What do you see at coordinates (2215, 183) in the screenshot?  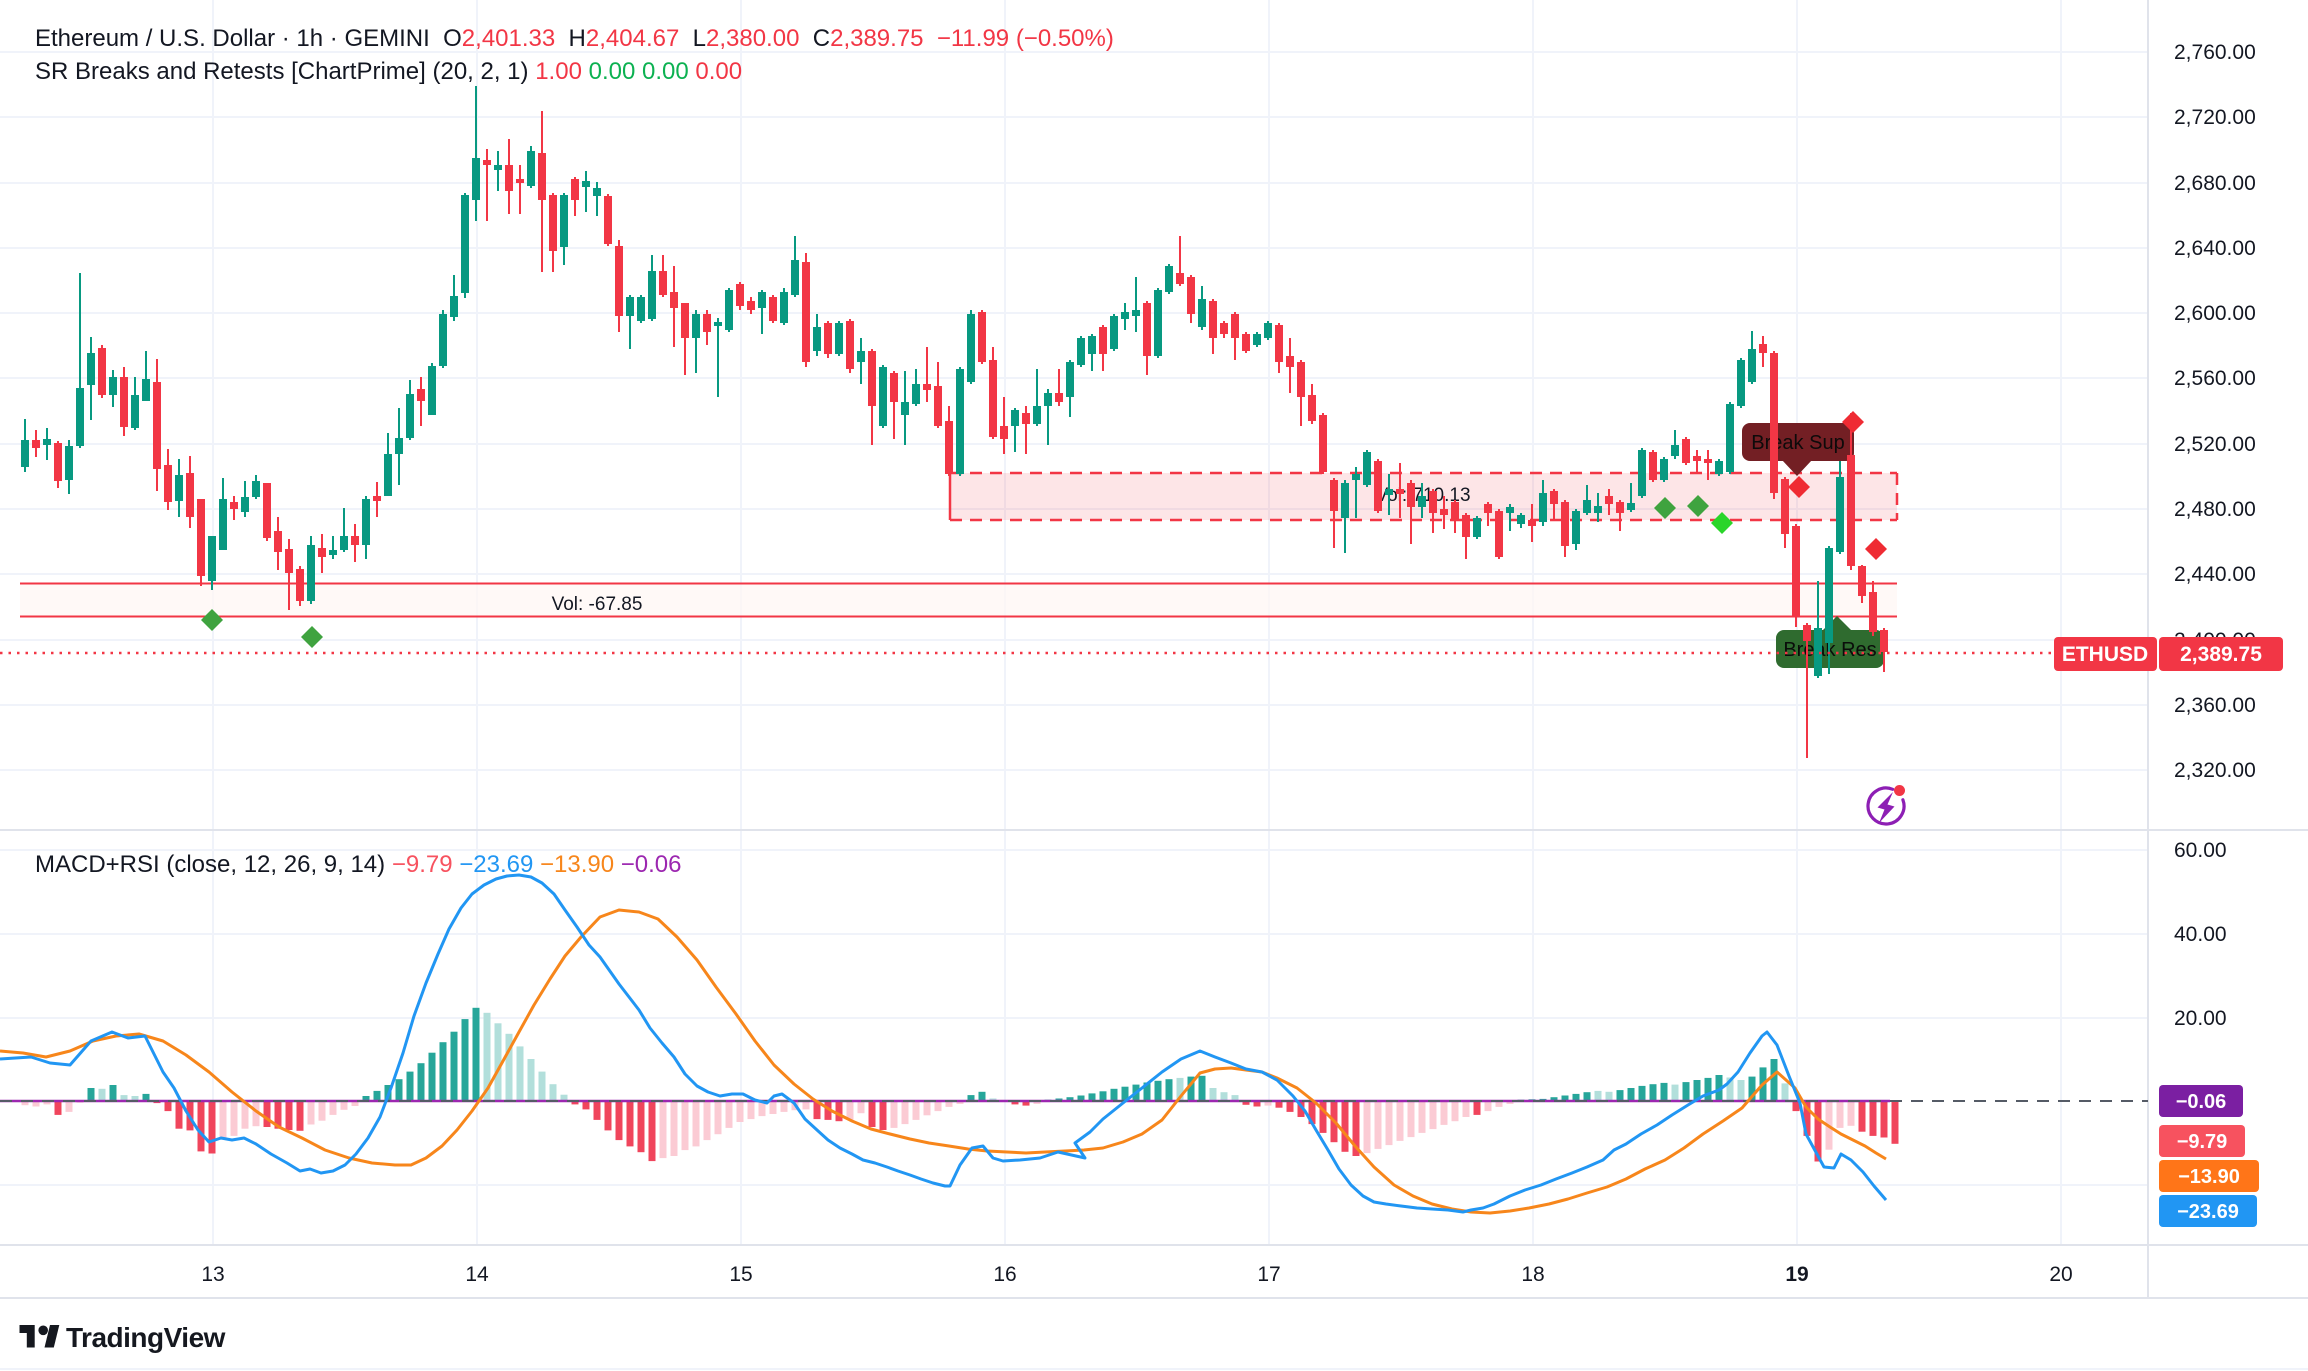 I see `svg-text: 2,680.00` at bounding box center [2215, 183].